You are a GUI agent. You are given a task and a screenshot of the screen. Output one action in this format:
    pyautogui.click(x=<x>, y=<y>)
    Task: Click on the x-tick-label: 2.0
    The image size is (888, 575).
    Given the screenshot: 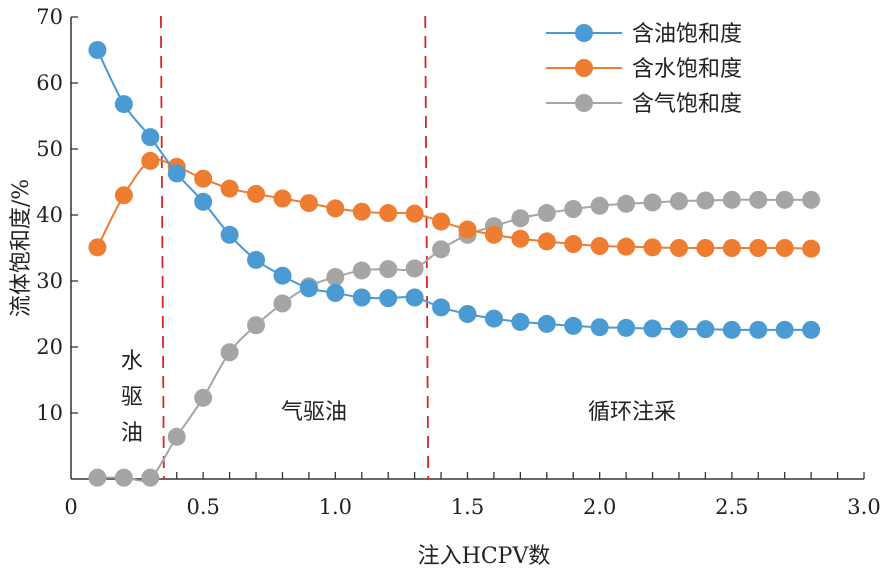 What is the action you would take?
    pyautogui.click(x=599, y=507)
    